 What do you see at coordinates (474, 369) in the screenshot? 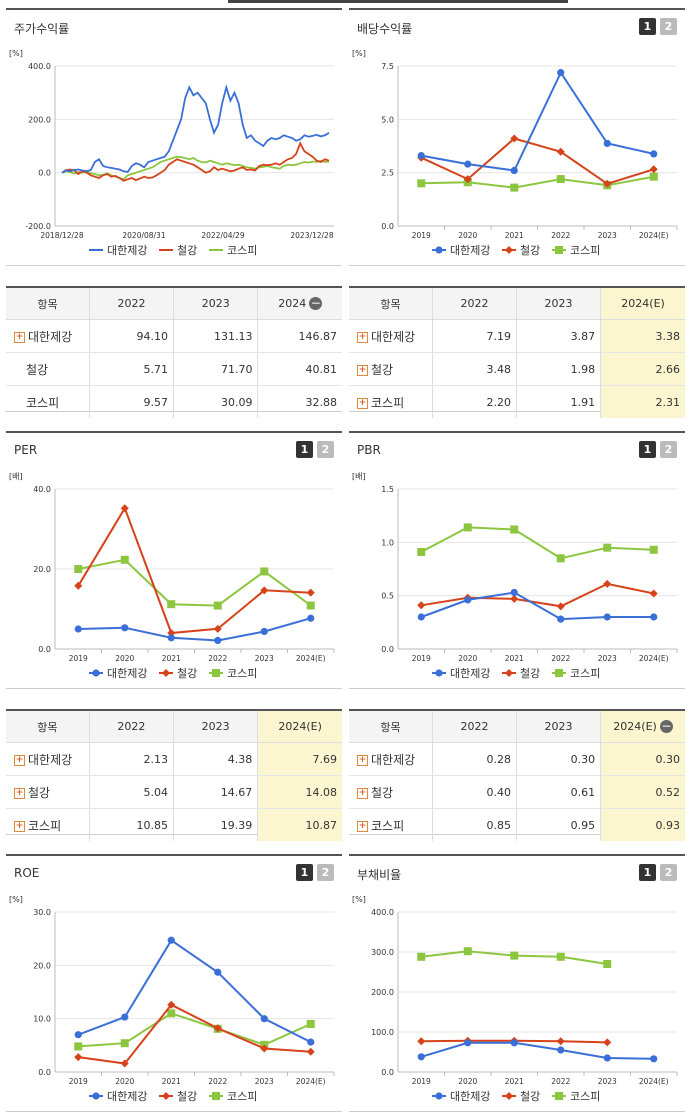
I see `table-cell: 3.48` at bounding box center [474, 369].